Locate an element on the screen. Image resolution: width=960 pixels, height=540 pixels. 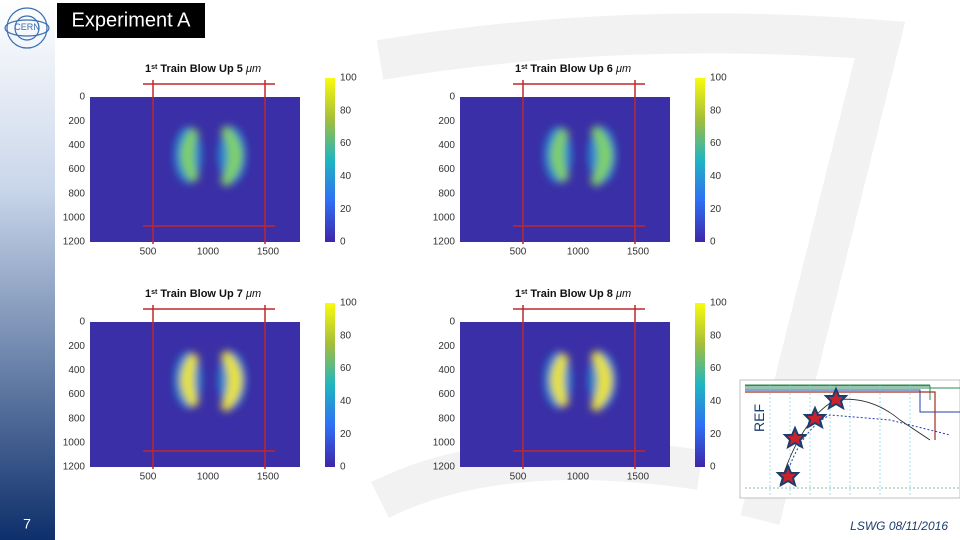
logo is located at coordinates (27, 28).